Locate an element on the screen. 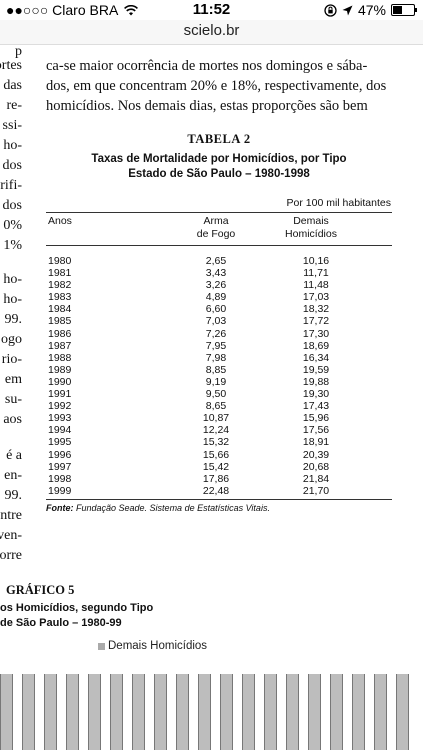  table-row: 1996 15,66 20,39 is located at coordinates (219, 455).